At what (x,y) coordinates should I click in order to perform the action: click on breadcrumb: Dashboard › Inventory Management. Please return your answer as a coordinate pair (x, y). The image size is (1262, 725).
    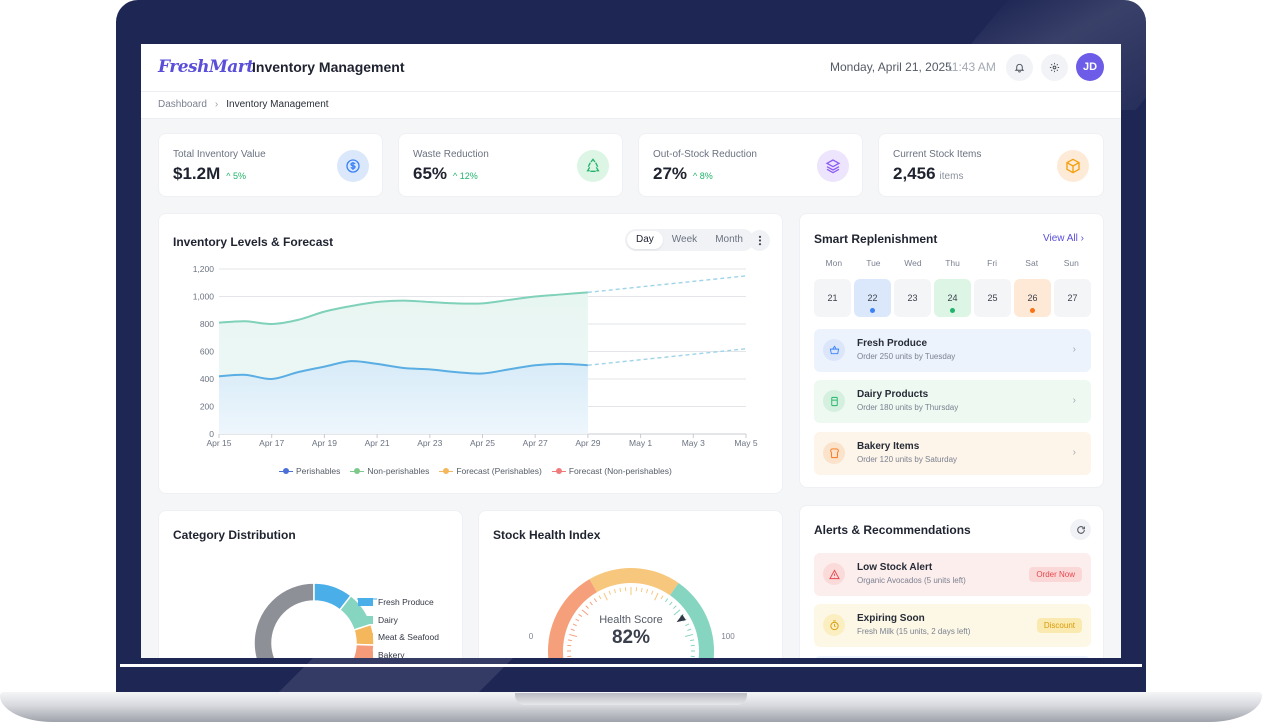
    Looking at the image, I should click on (631, 105).